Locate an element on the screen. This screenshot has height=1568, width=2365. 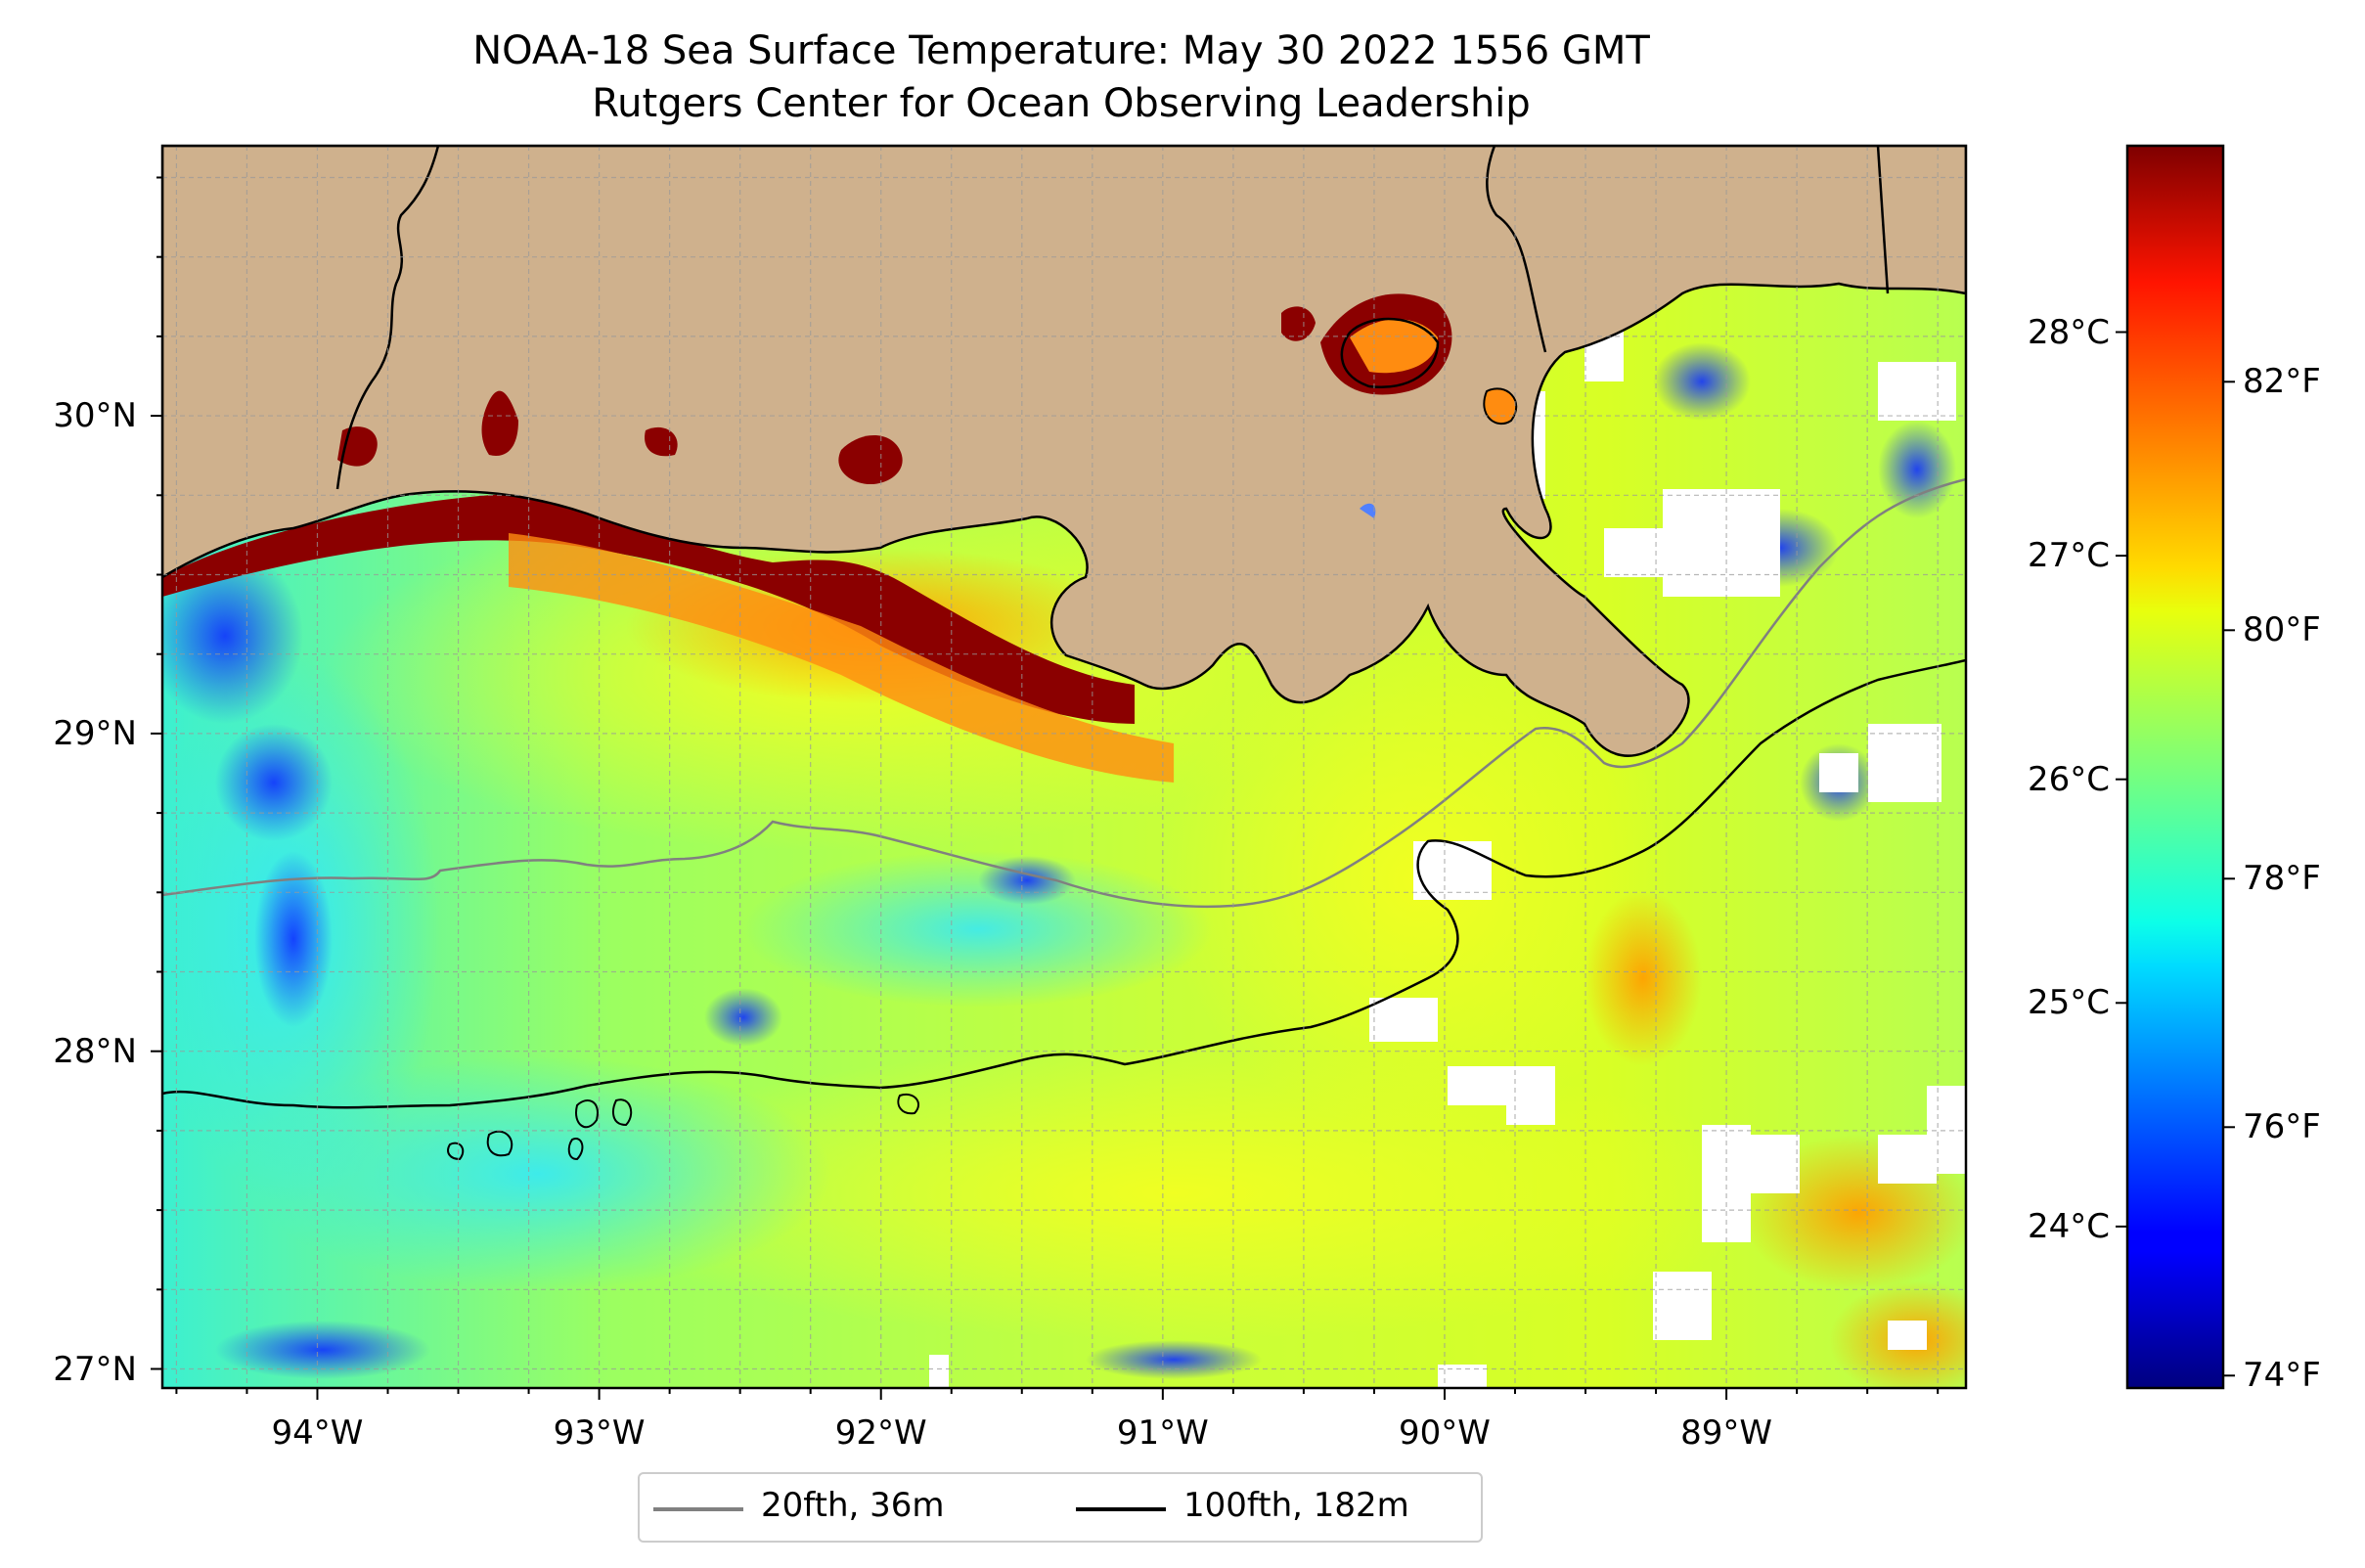
x-tick-label: 89°W is located at coordinates (1726, 1433).